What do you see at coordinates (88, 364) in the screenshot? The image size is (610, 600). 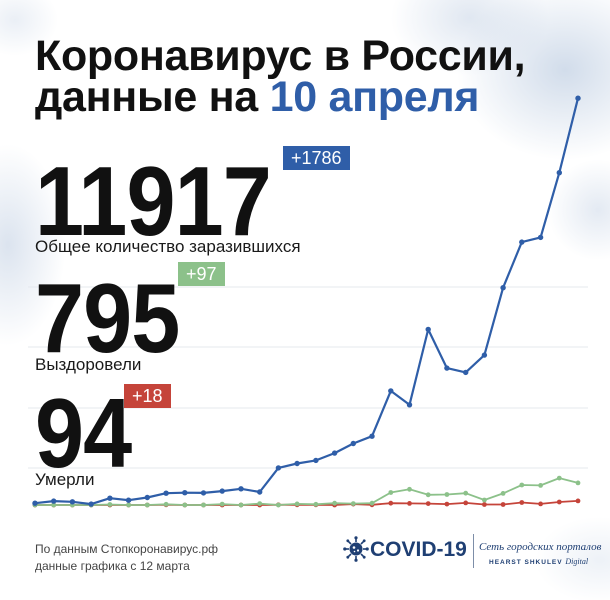 I see `recovered-label: Выздоровели` at bounding box center [88, 364].